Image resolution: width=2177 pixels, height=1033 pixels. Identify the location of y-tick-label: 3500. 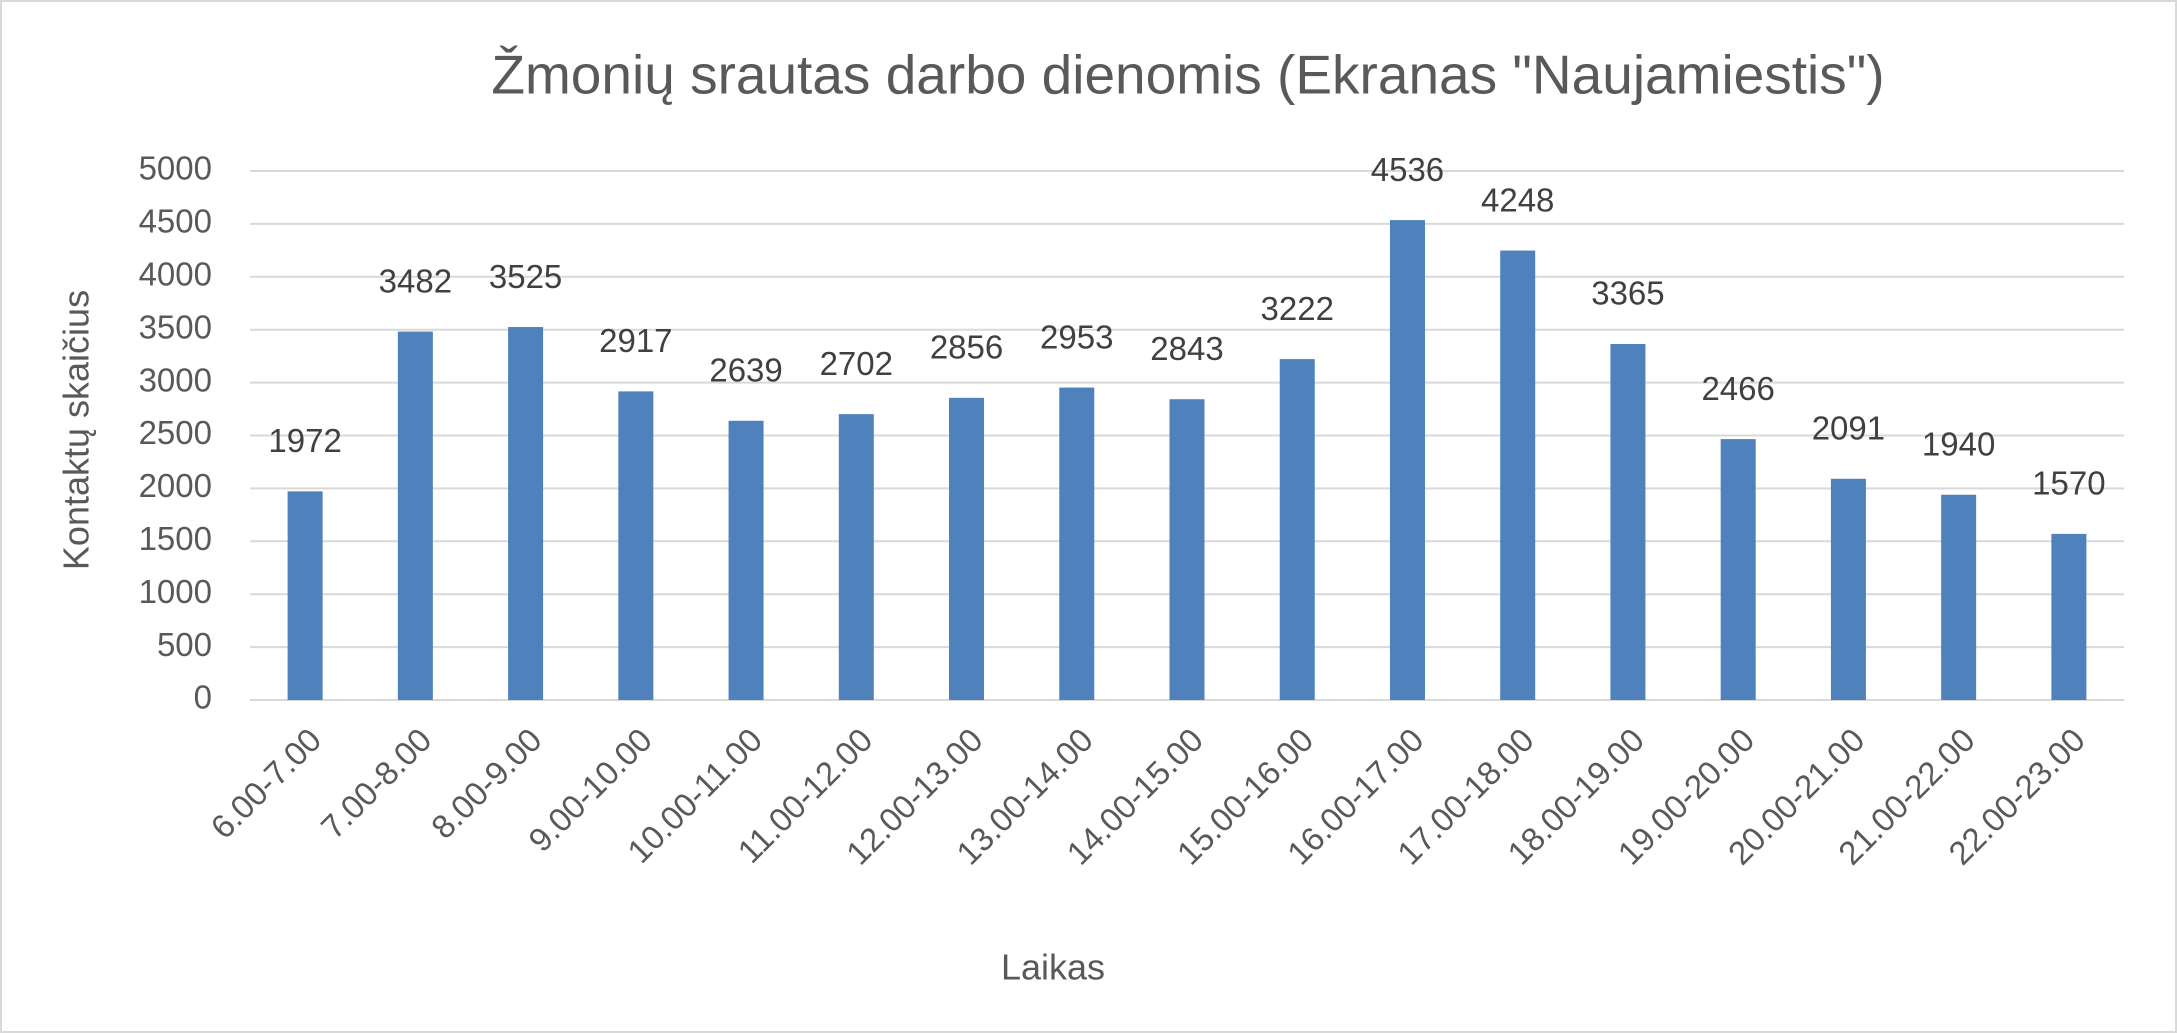
(175, 326).